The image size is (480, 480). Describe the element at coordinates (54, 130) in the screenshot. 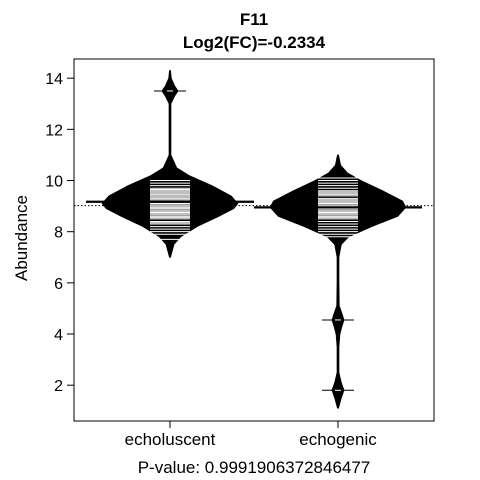

I see `y-tick-label-12: 12` at that location.